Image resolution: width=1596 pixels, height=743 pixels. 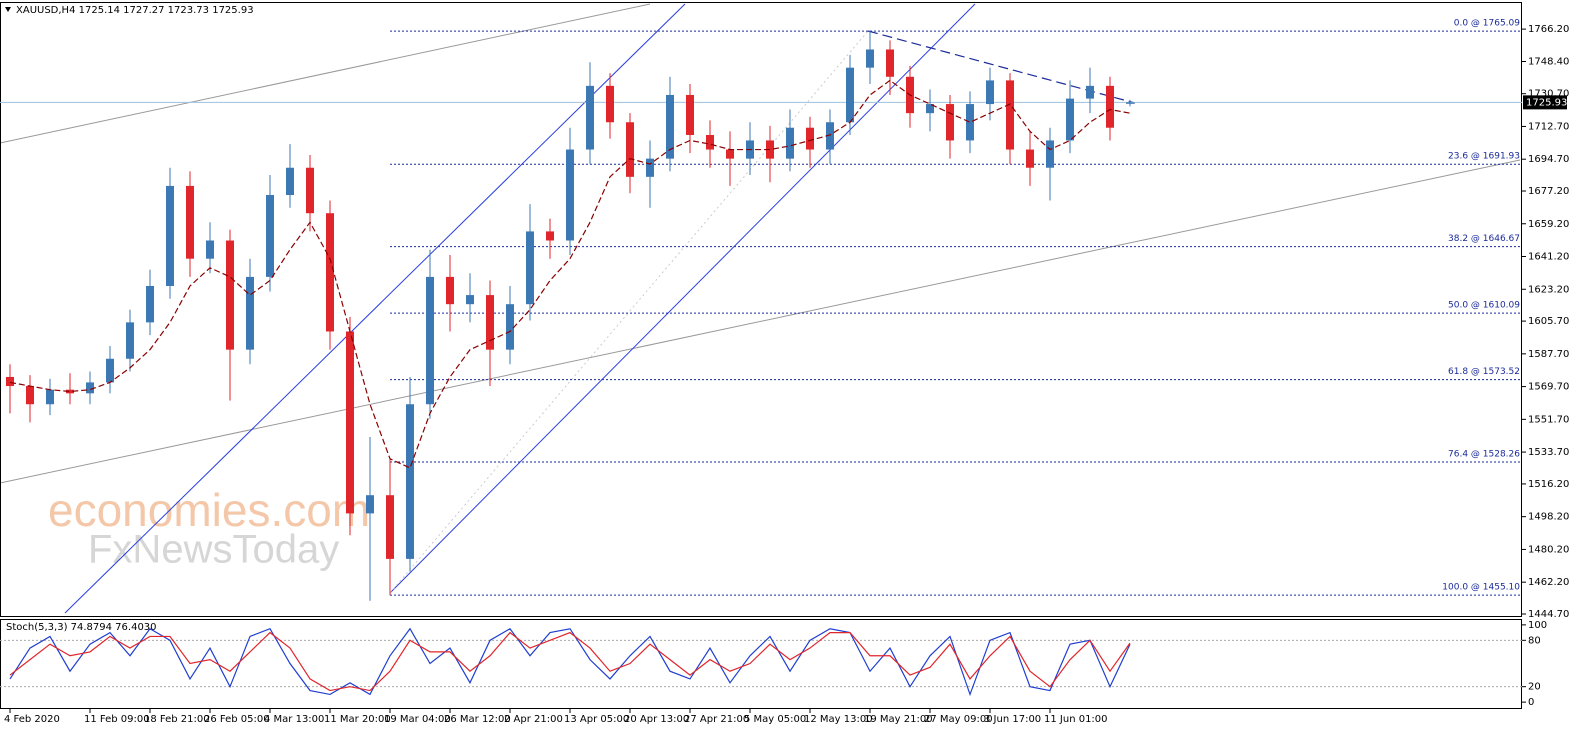 What do you see at coordinates (32, 719) in the screenshot?
I see `x-tick-label: 4 Feb 2020` at bounding box center [32, 719].